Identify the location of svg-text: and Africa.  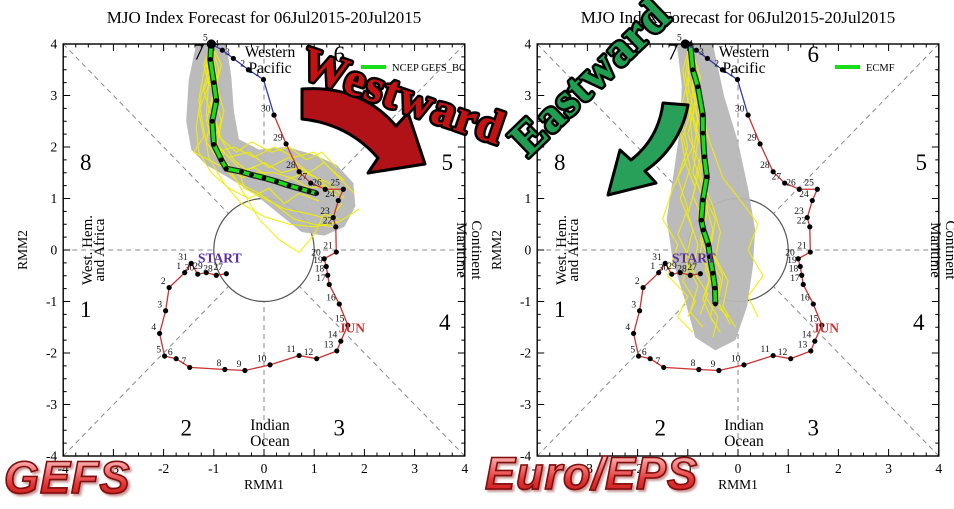
(574, 249).